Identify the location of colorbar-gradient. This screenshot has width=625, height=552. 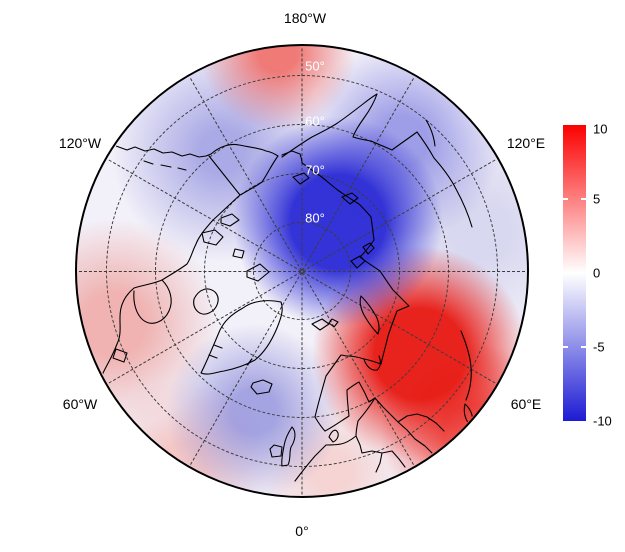
(574, 273).